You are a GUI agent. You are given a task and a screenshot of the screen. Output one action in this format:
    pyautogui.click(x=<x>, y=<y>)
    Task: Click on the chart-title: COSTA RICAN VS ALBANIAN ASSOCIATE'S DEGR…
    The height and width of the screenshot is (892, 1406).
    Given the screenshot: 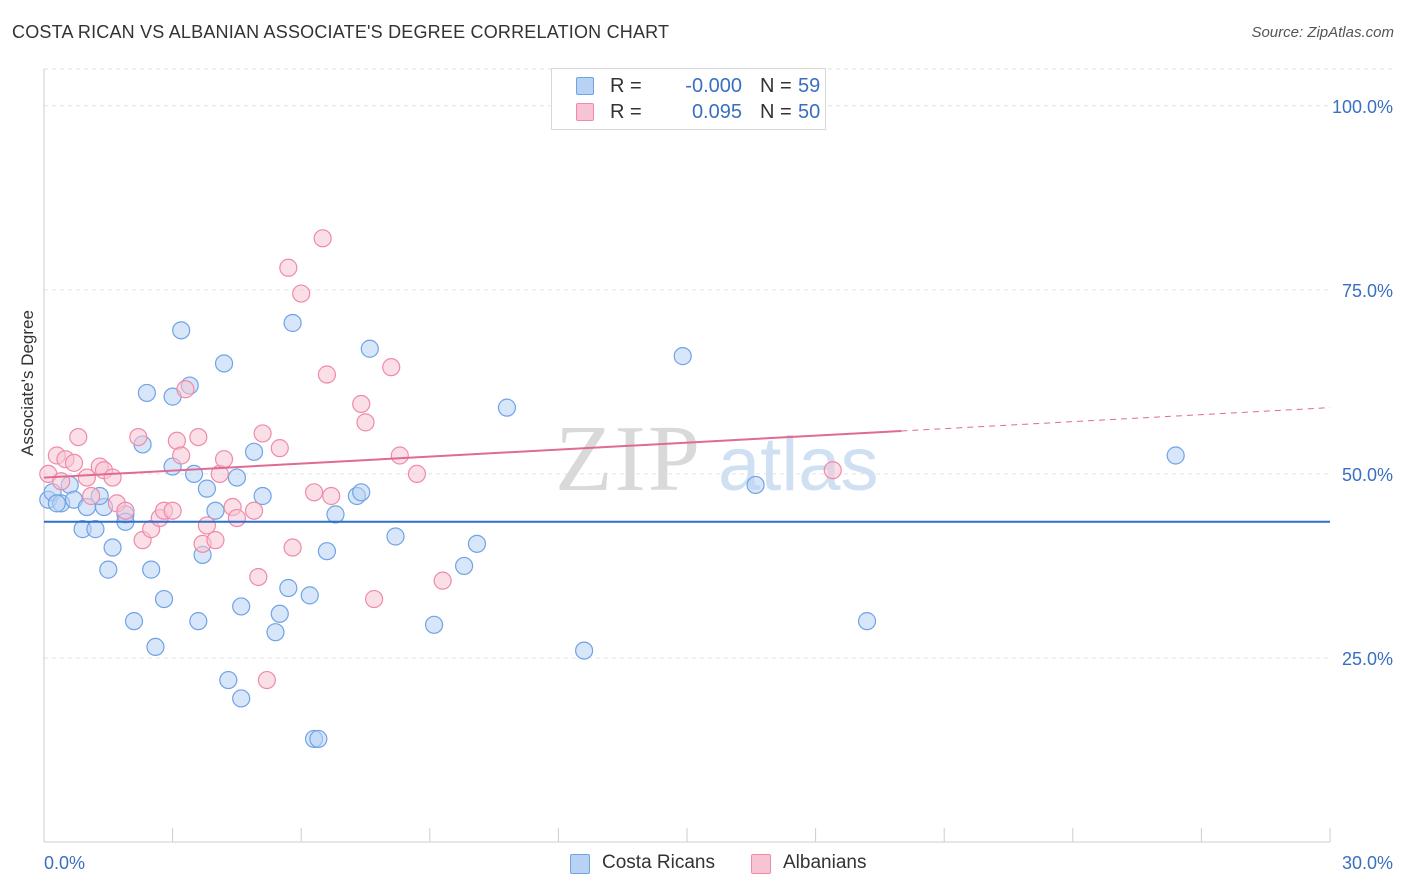 What is the action you would take?
    pyautogui.click(x=341, y=32)
    